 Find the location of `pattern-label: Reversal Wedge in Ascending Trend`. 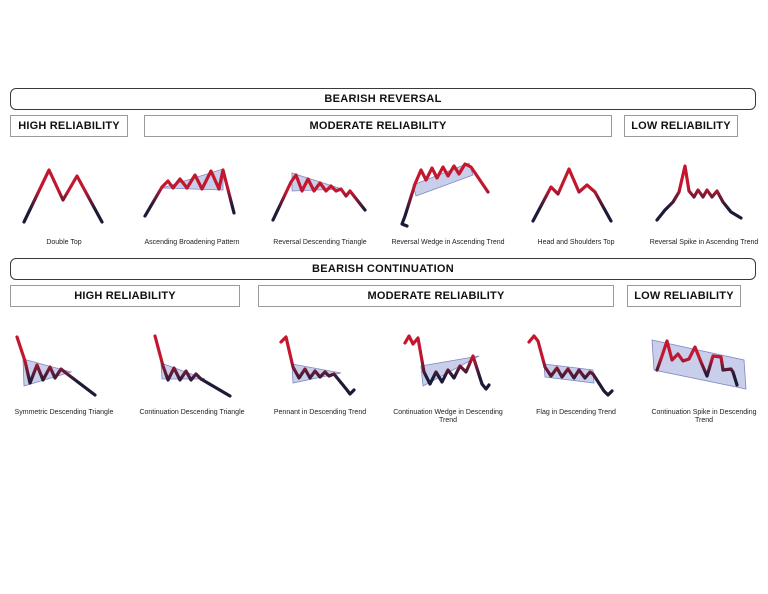

pattern-label: Reversal Wedge in Ascending Trend is located at coordinates (448, 242).